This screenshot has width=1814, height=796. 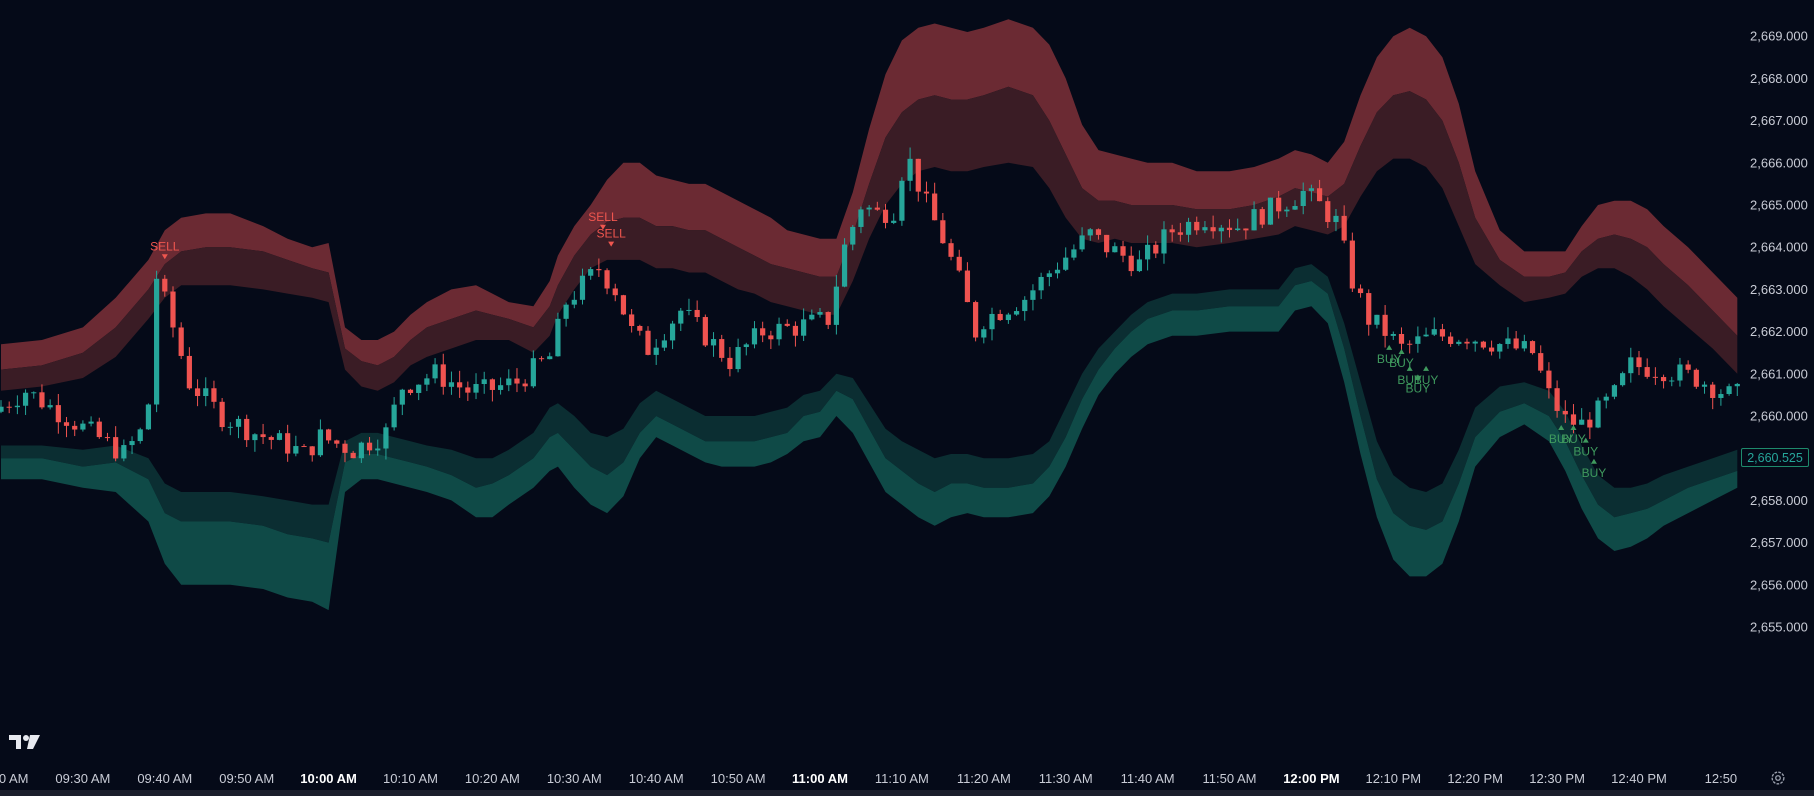 What do you see at coordinates (82, 778) in the screenshot?
I see `time-tick-label: 09:30 AM` at bounding box center [82, 778].